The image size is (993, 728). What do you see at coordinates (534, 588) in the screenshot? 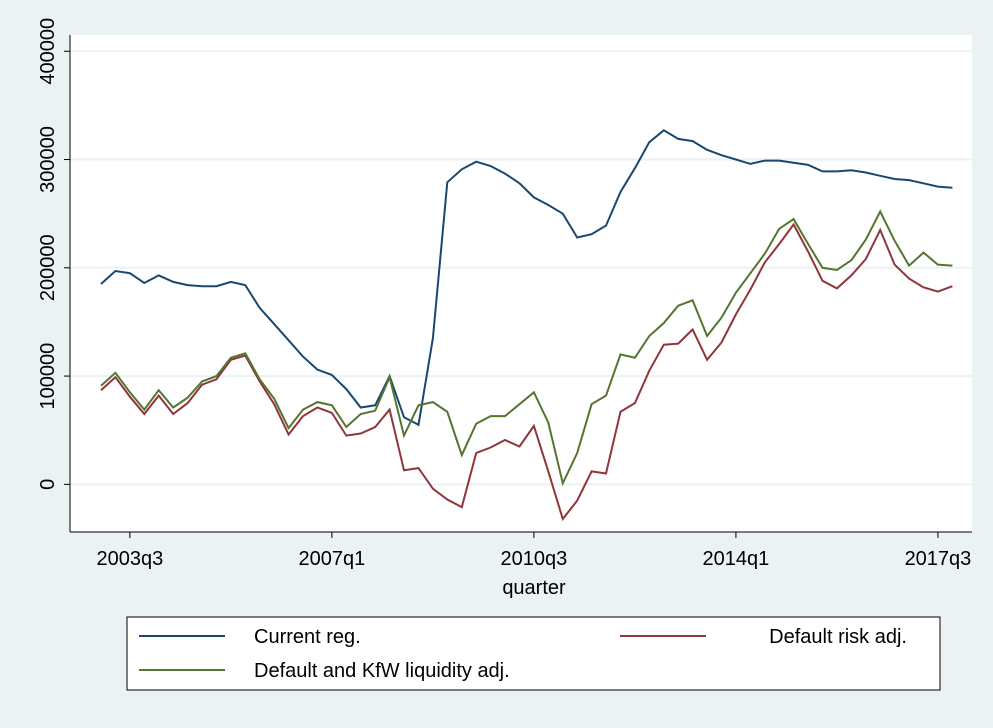
I see `x-axis-label: quarter` at bounding box center [534, 588].